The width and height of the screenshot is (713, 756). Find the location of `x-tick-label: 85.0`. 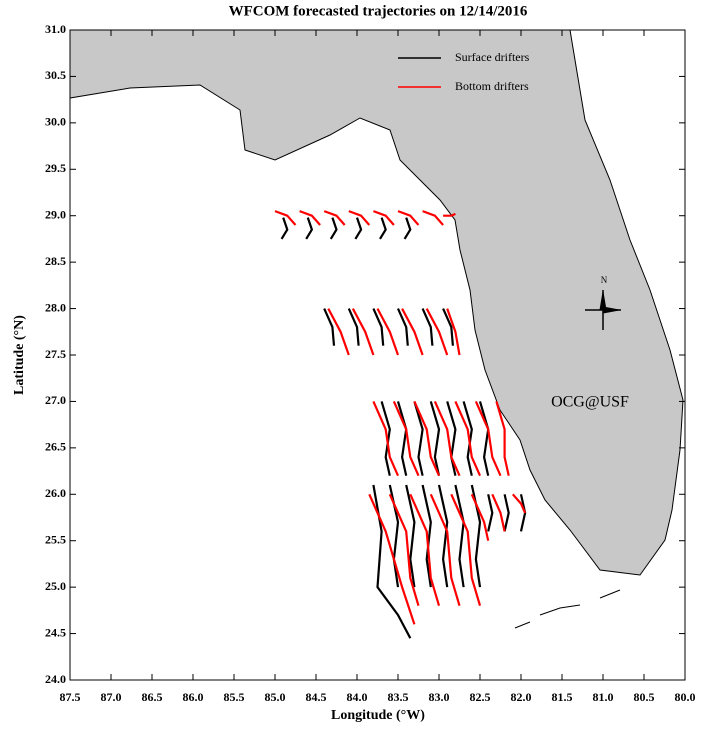

x-tick-label: 85.0 is located at coordinates (275, 697).